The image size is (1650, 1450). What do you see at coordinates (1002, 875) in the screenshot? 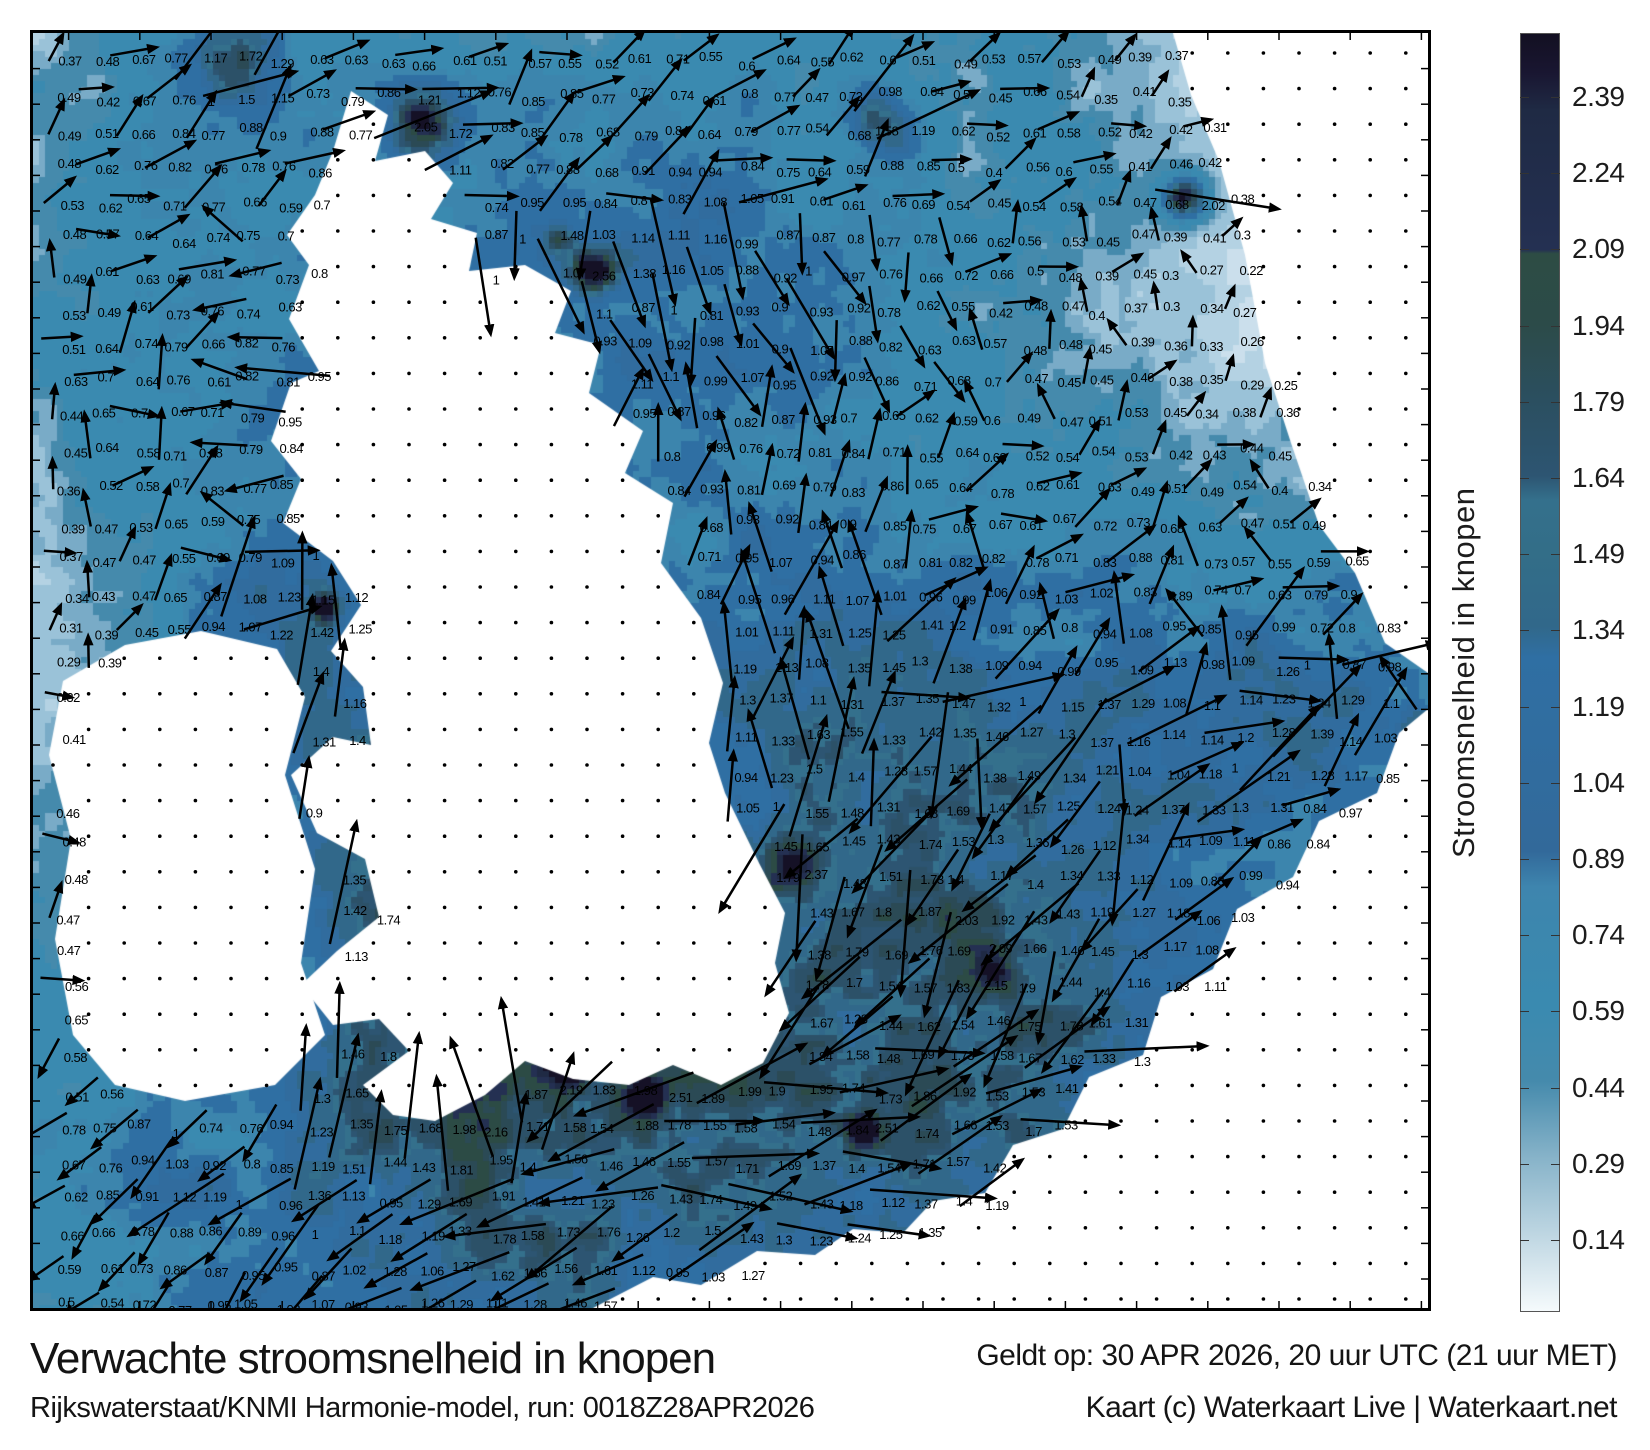
I see `current-value-label: 1.17` at bounding box center [1002, 875].